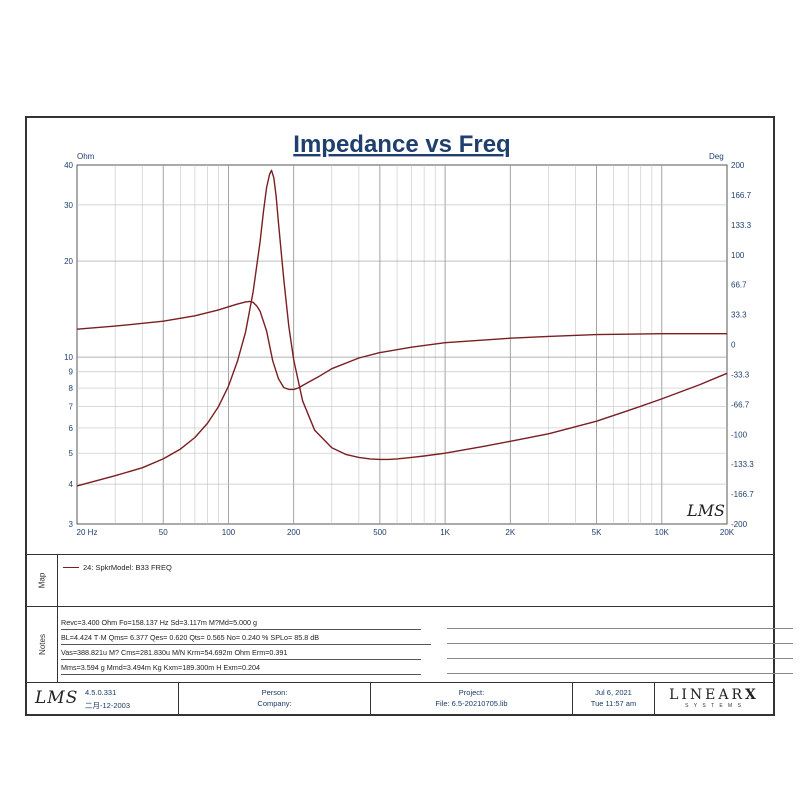 Image resolution: width=800 pixels, height=800 pixels. What do you see at coordinates (614, 698) in the screenshot?
I see `footer-date-cell: Jul 6, 2021 Tue 11:57 am` at bounding box center [614, 698].